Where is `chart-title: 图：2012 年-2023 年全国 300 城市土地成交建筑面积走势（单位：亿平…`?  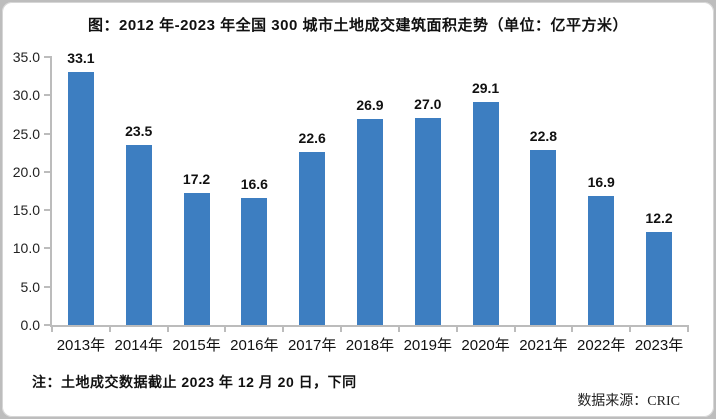 chart-title: 图：2012 年-2023 年全国 300 城市土地成交建筑面积走势（单位：亿平… is located at coordinates (358, 25).